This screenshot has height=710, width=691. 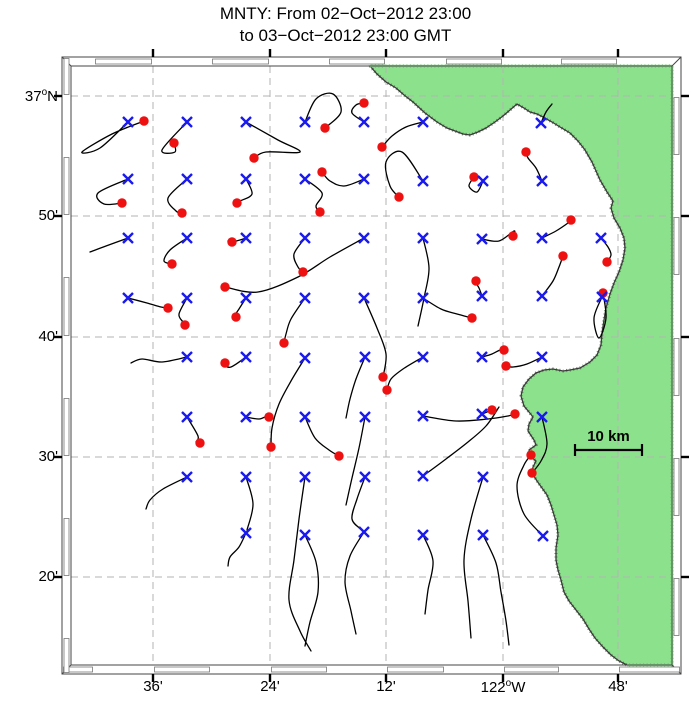 I want to click on longitude-label: 36', so click(x=153, y=686).